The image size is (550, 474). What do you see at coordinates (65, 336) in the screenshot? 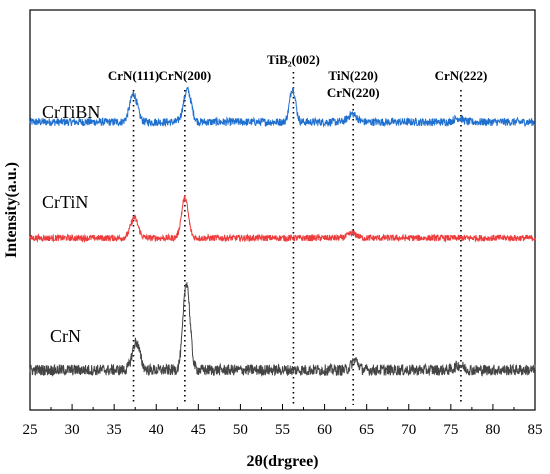
I see `series-label-crn: CrN` at bounding box center [65, 336].